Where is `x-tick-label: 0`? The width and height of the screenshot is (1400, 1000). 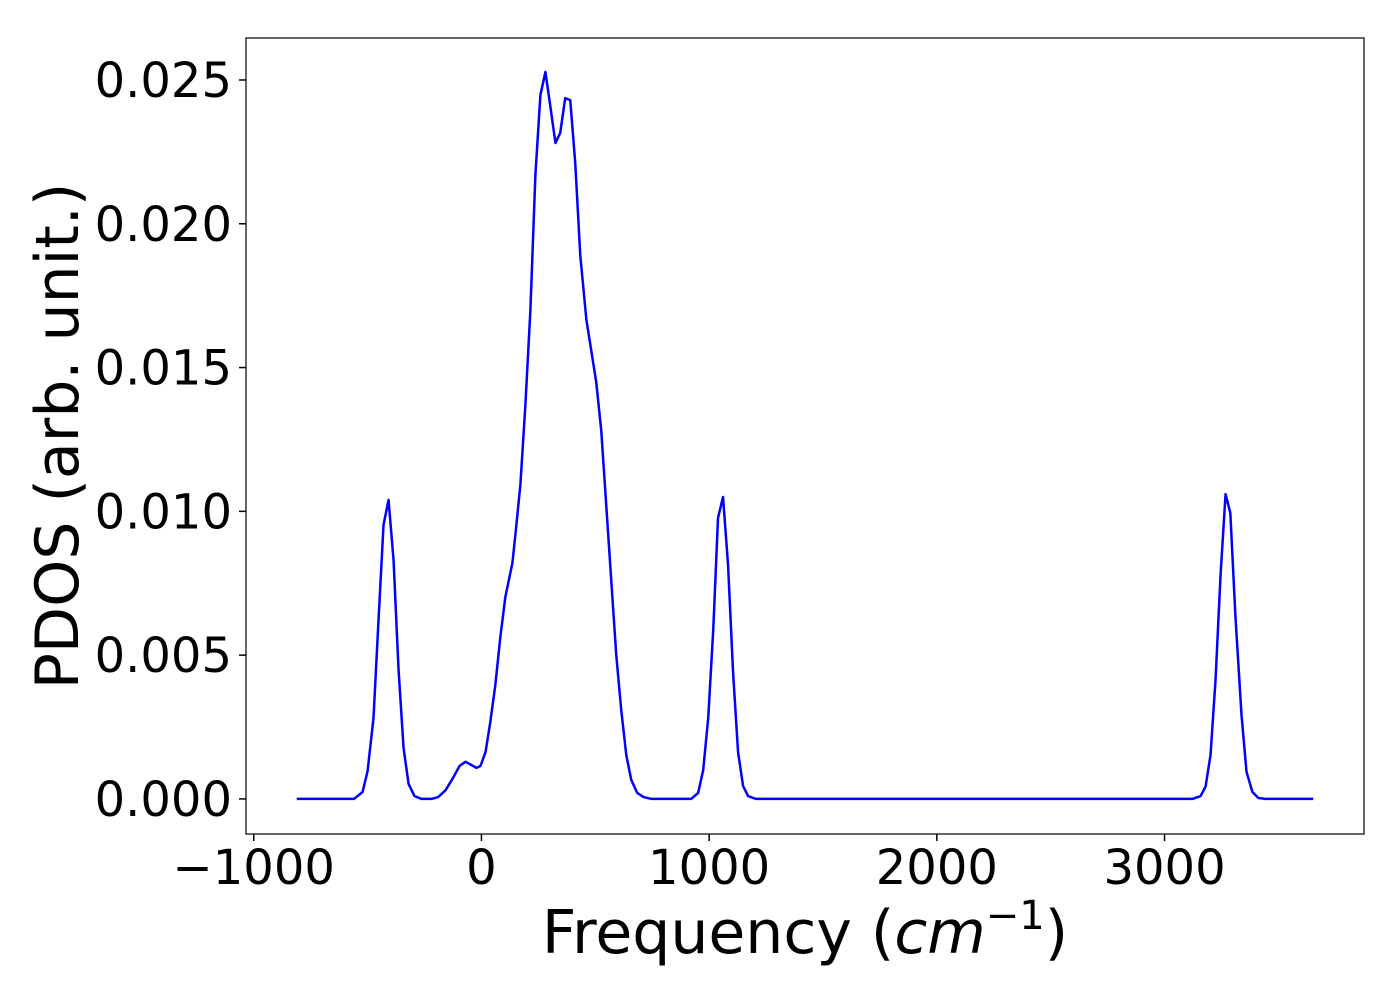
x-tick-label: 0 is located at coordinates (481, 868).